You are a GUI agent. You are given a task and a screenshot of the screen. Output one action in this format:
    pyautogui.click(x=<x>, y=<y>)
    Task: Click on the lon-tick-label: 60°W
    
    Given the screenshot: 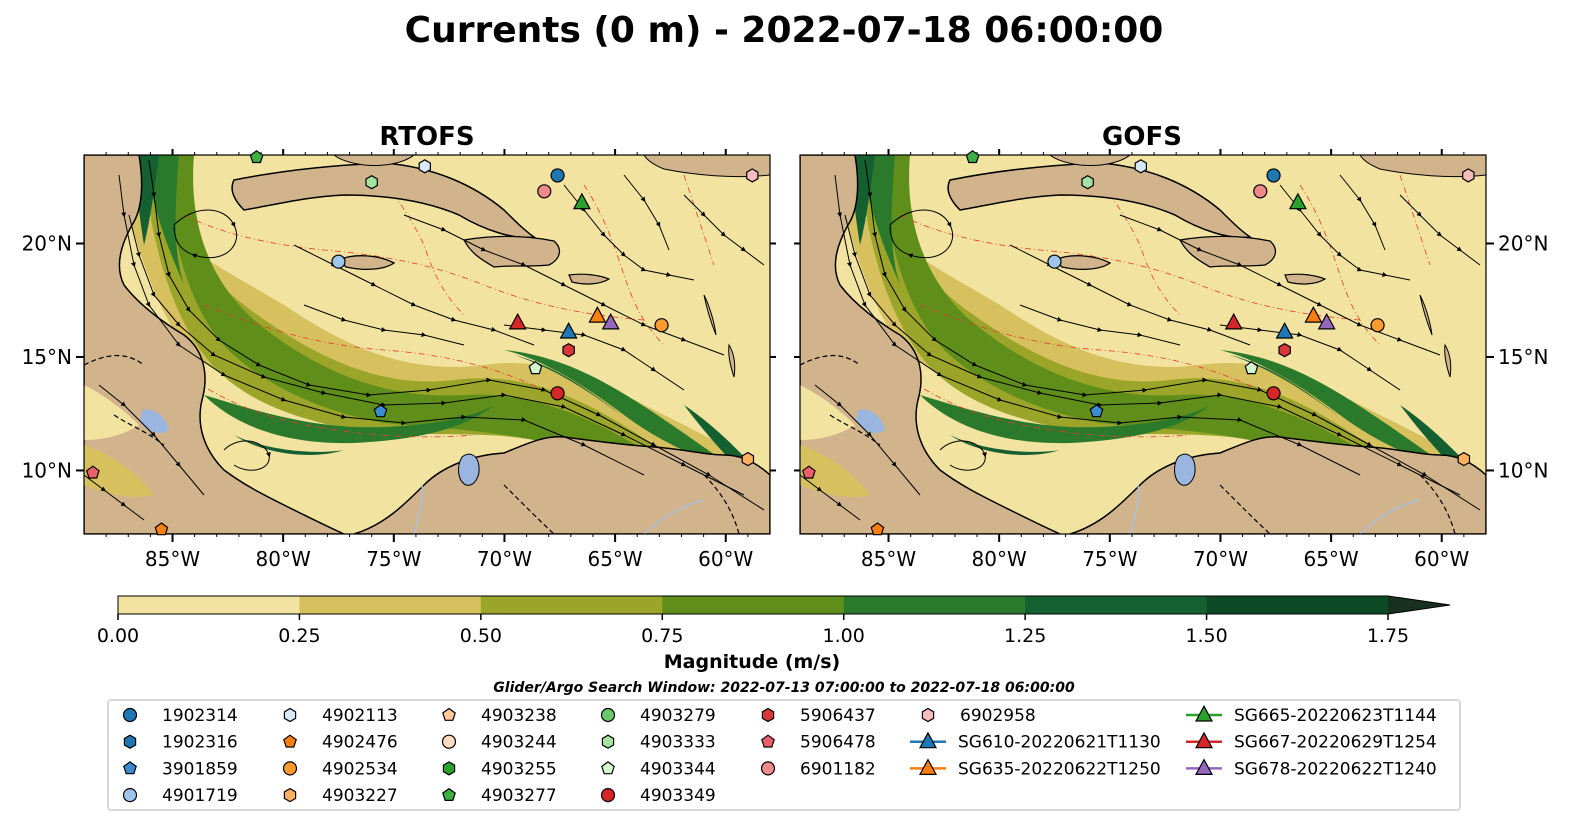 What is the action you would take?
    pyautogui.click(x=725, y=559)
    